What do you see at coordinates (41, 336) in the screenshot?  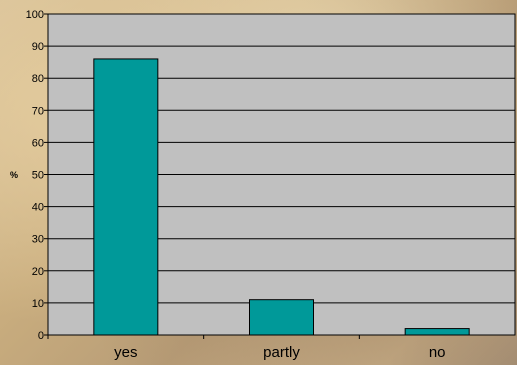 I see `y-tick-label: 0` at bounding box center [41, 336].